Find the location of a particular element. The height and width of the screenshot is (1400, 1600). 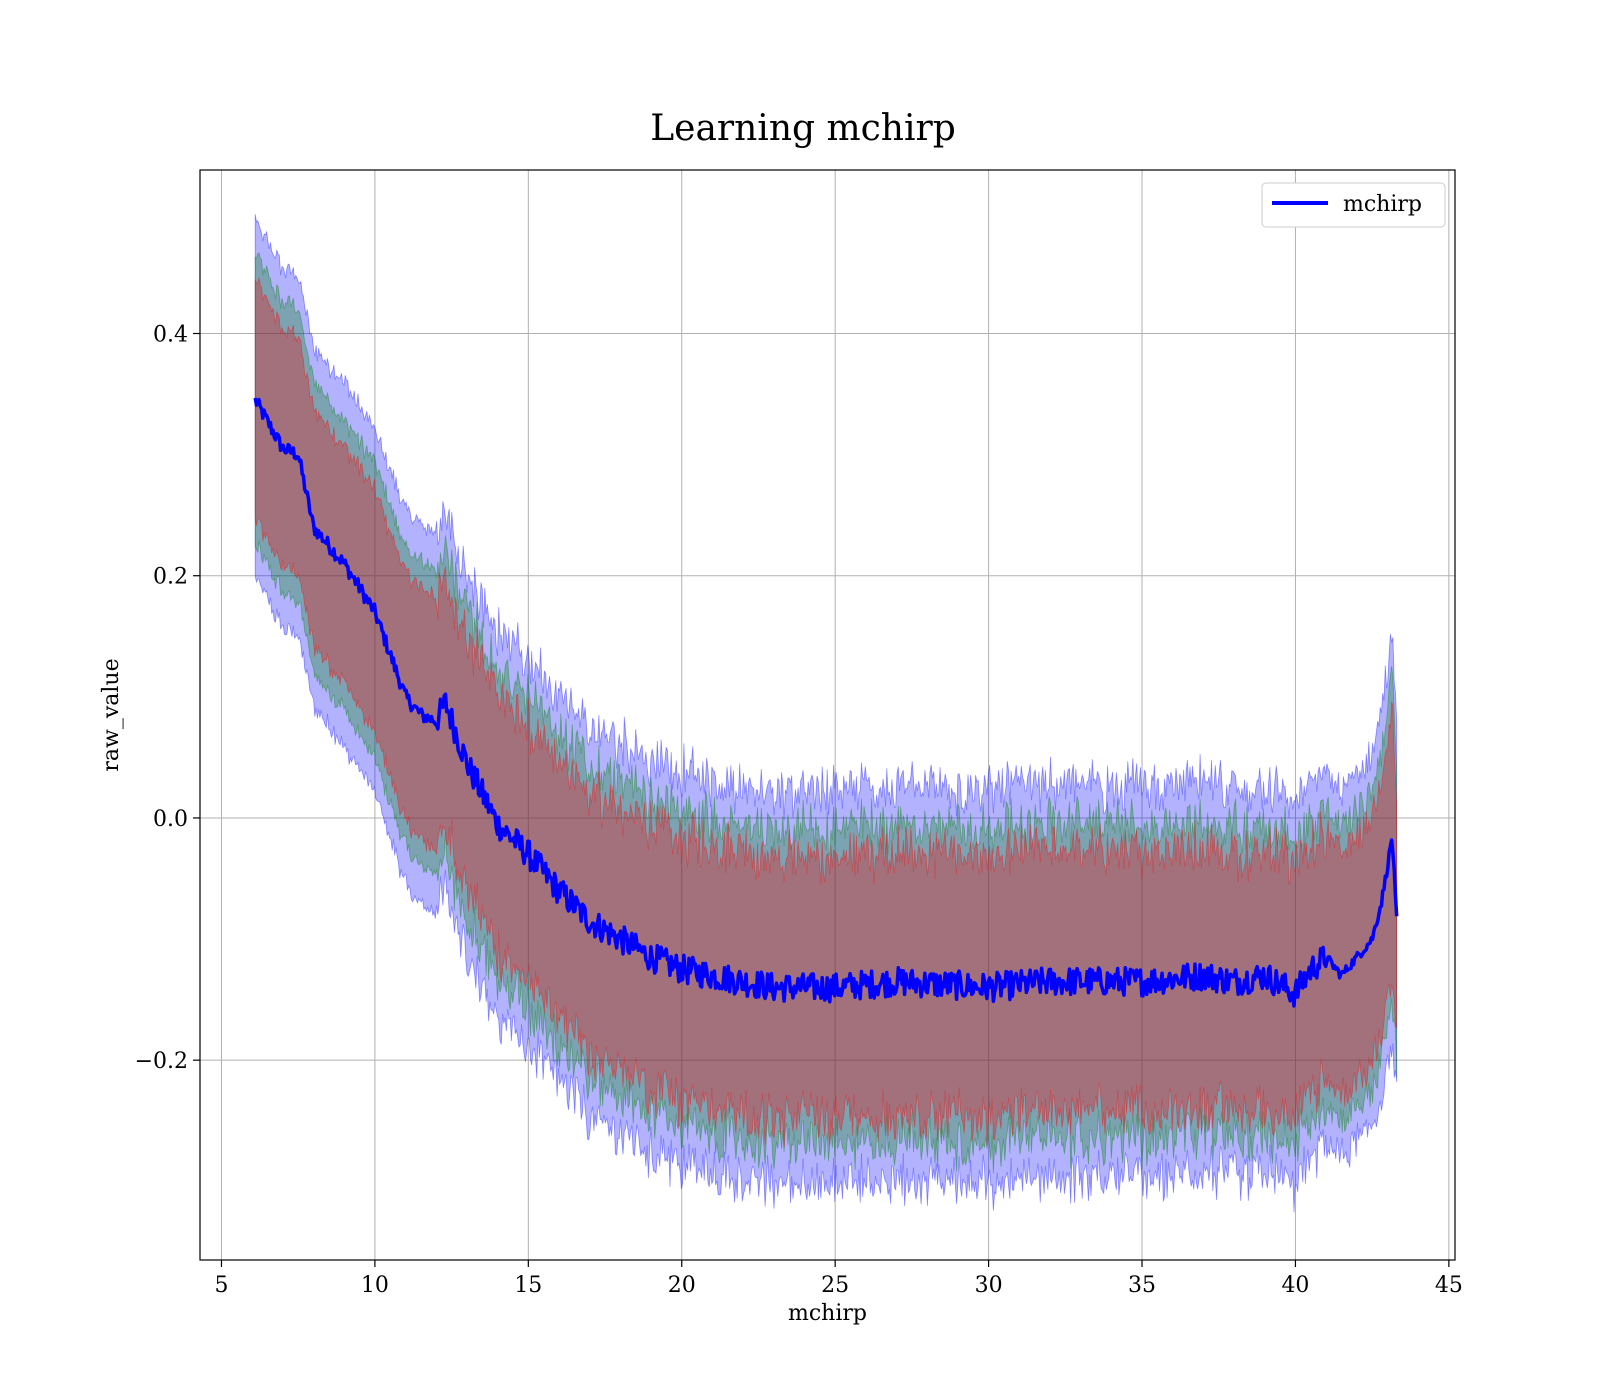

x-axis-title: mchirp is located at coordinates (827, 1313).